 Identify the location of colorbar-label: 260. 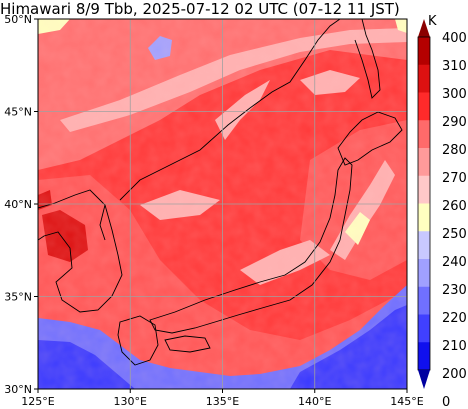
(454, 206).